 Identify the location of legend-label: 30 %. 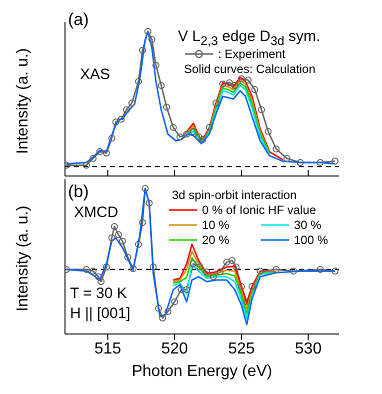
(308, 225).